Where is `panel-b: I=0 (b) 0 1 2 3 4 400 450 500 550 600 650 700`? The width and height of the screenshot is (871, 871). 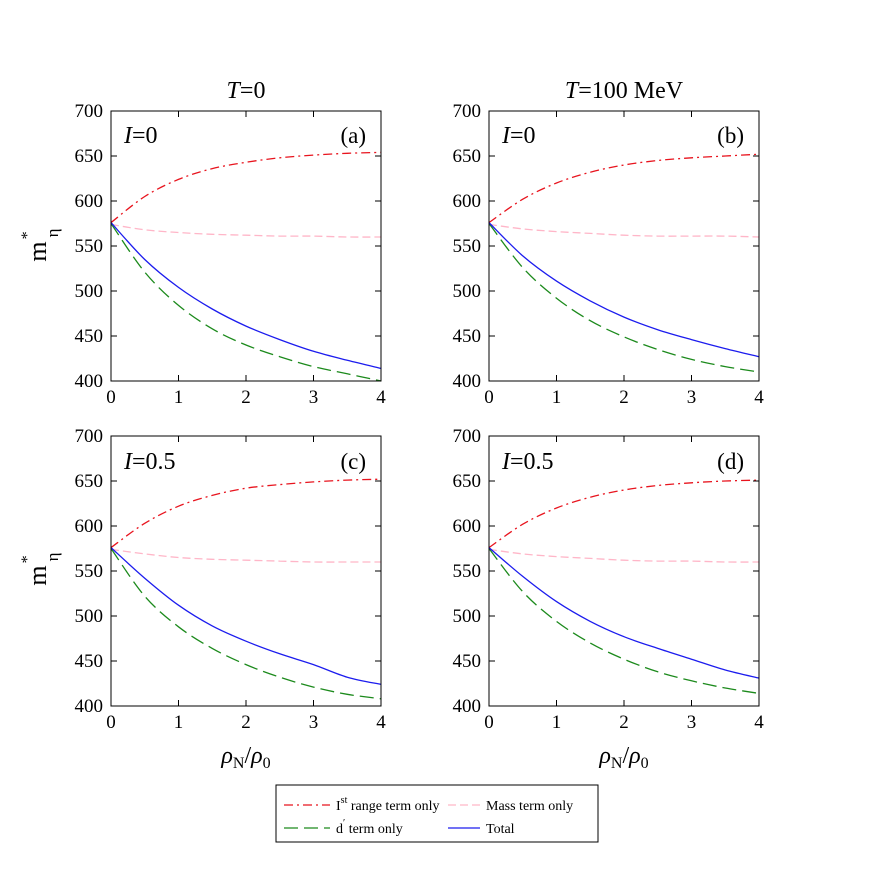 panel-b: I=0 (b) 0 1 2 3 4 400 450 500 550 600 650 700 is located at coordinates (609, 254).